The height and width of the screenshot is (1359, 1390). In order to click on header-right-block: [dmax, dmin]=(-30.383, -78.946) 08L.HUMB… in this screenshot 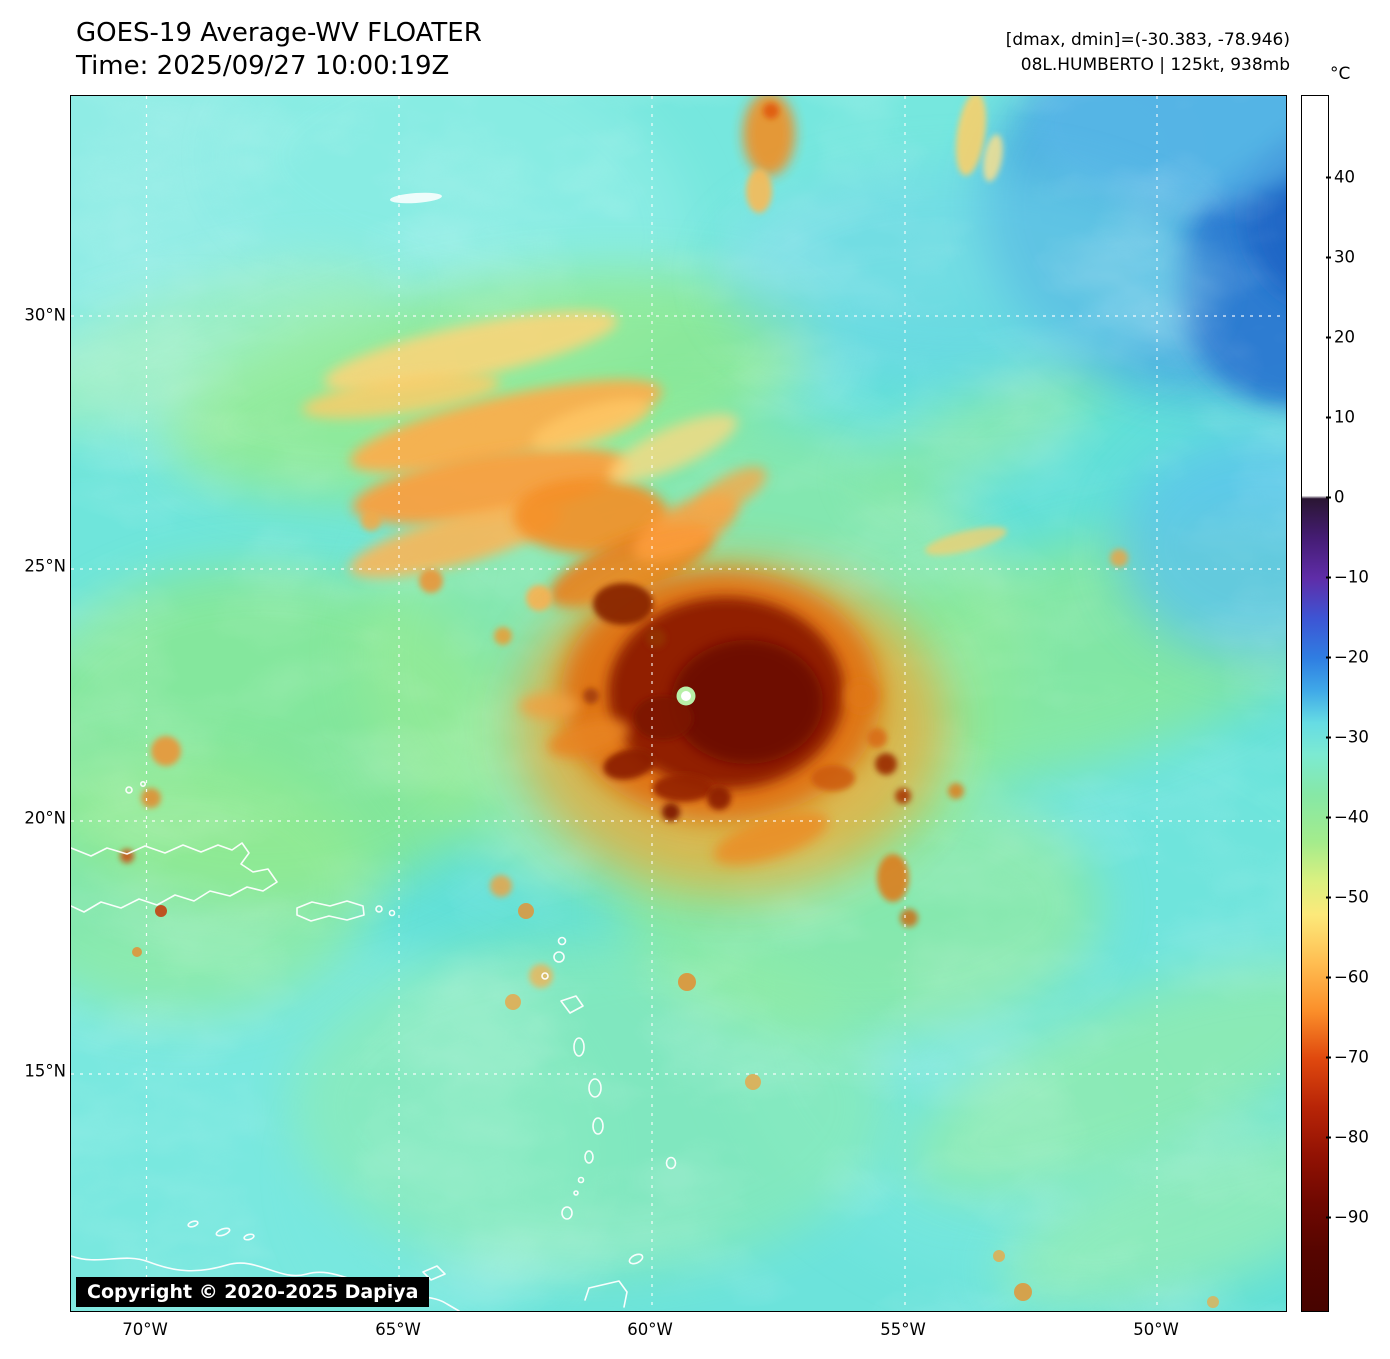, I will do `click(1148, 53)`.